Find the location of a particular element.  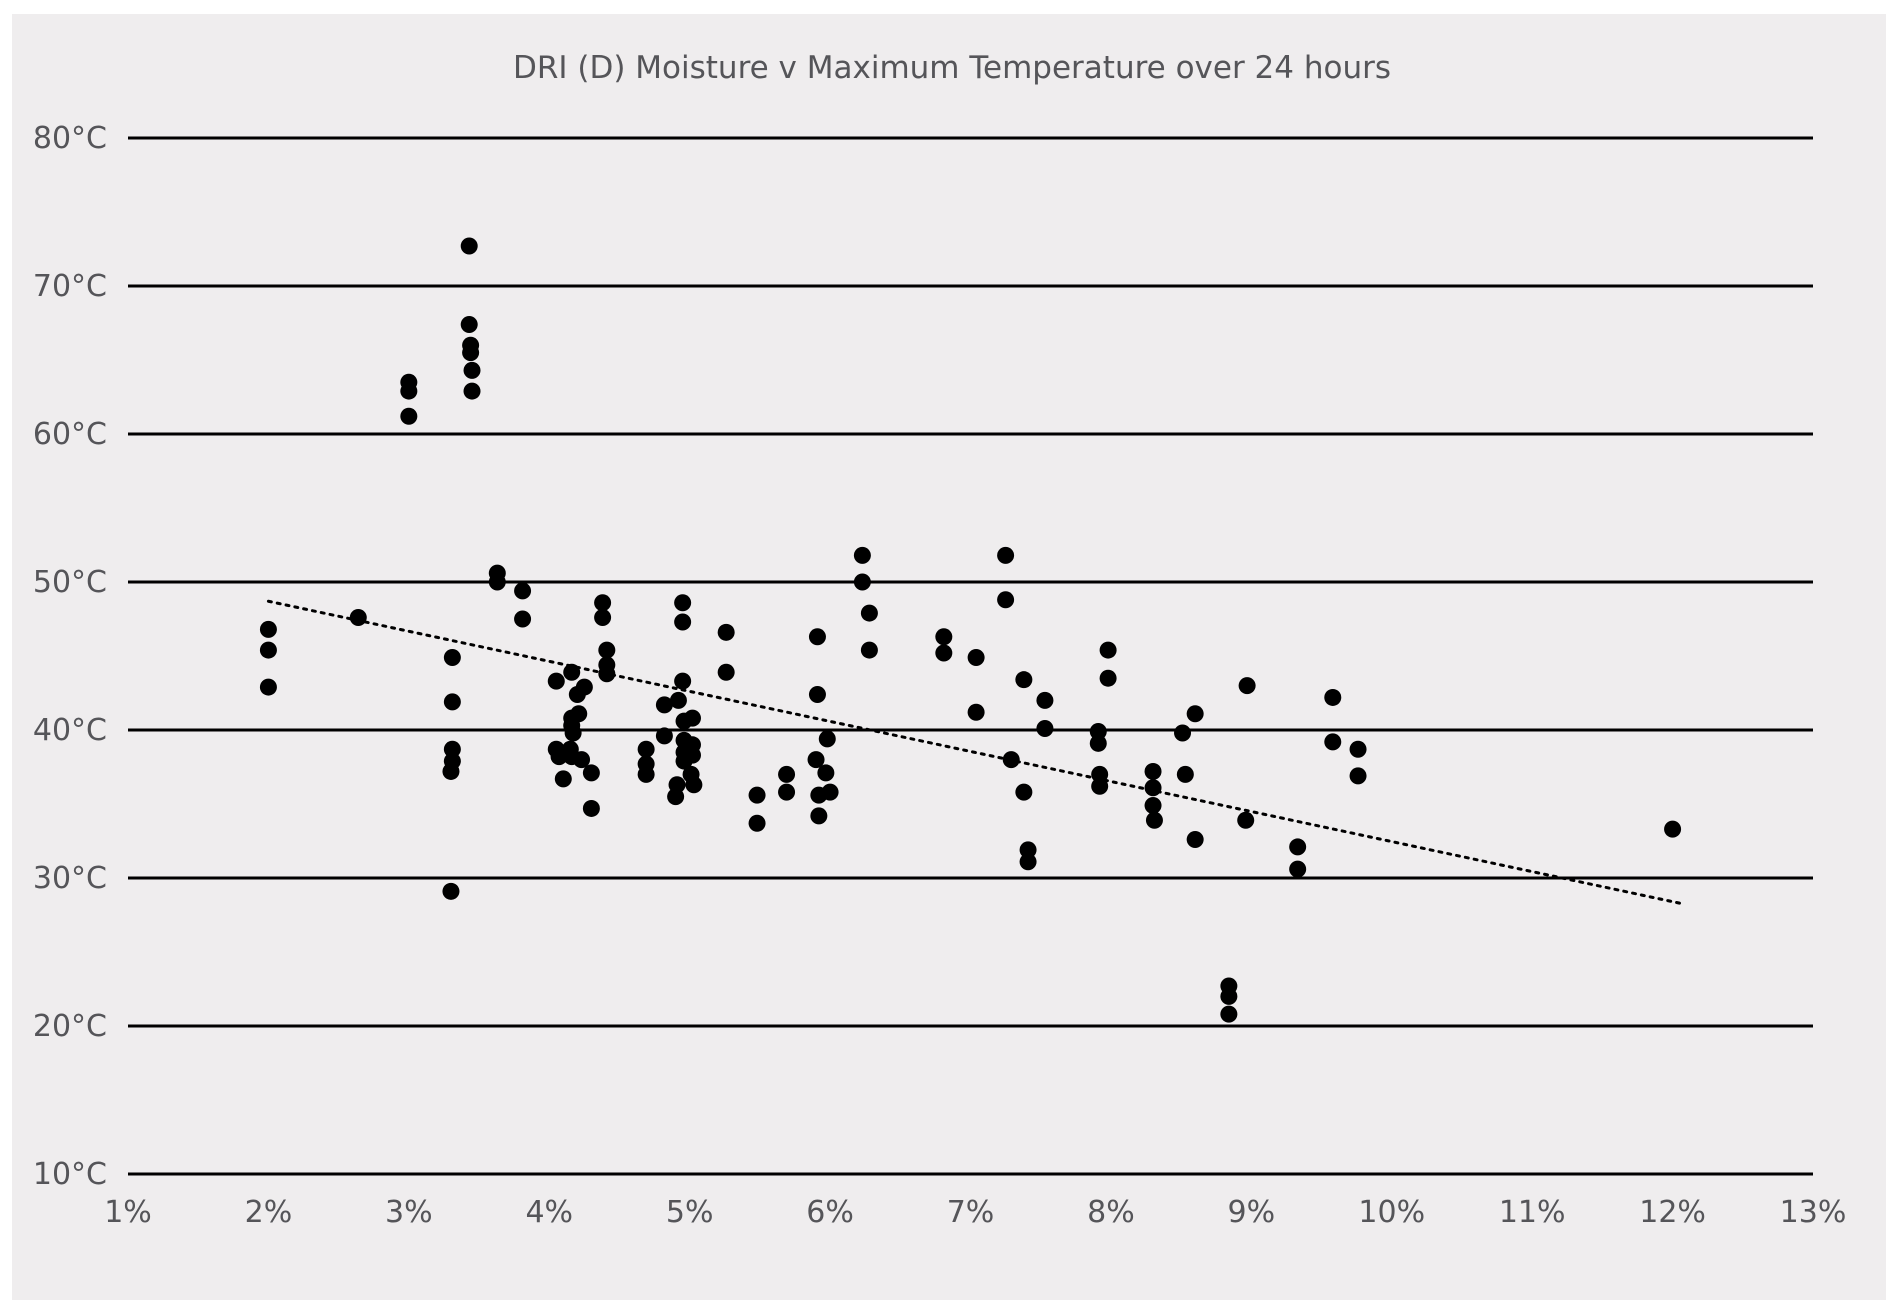

x-axis-tick-labels: 1% 2% 3% 4% 5% 6% 7% 8% 9% 10% 11% 12% 13% is located at coordinates (975, 1212).